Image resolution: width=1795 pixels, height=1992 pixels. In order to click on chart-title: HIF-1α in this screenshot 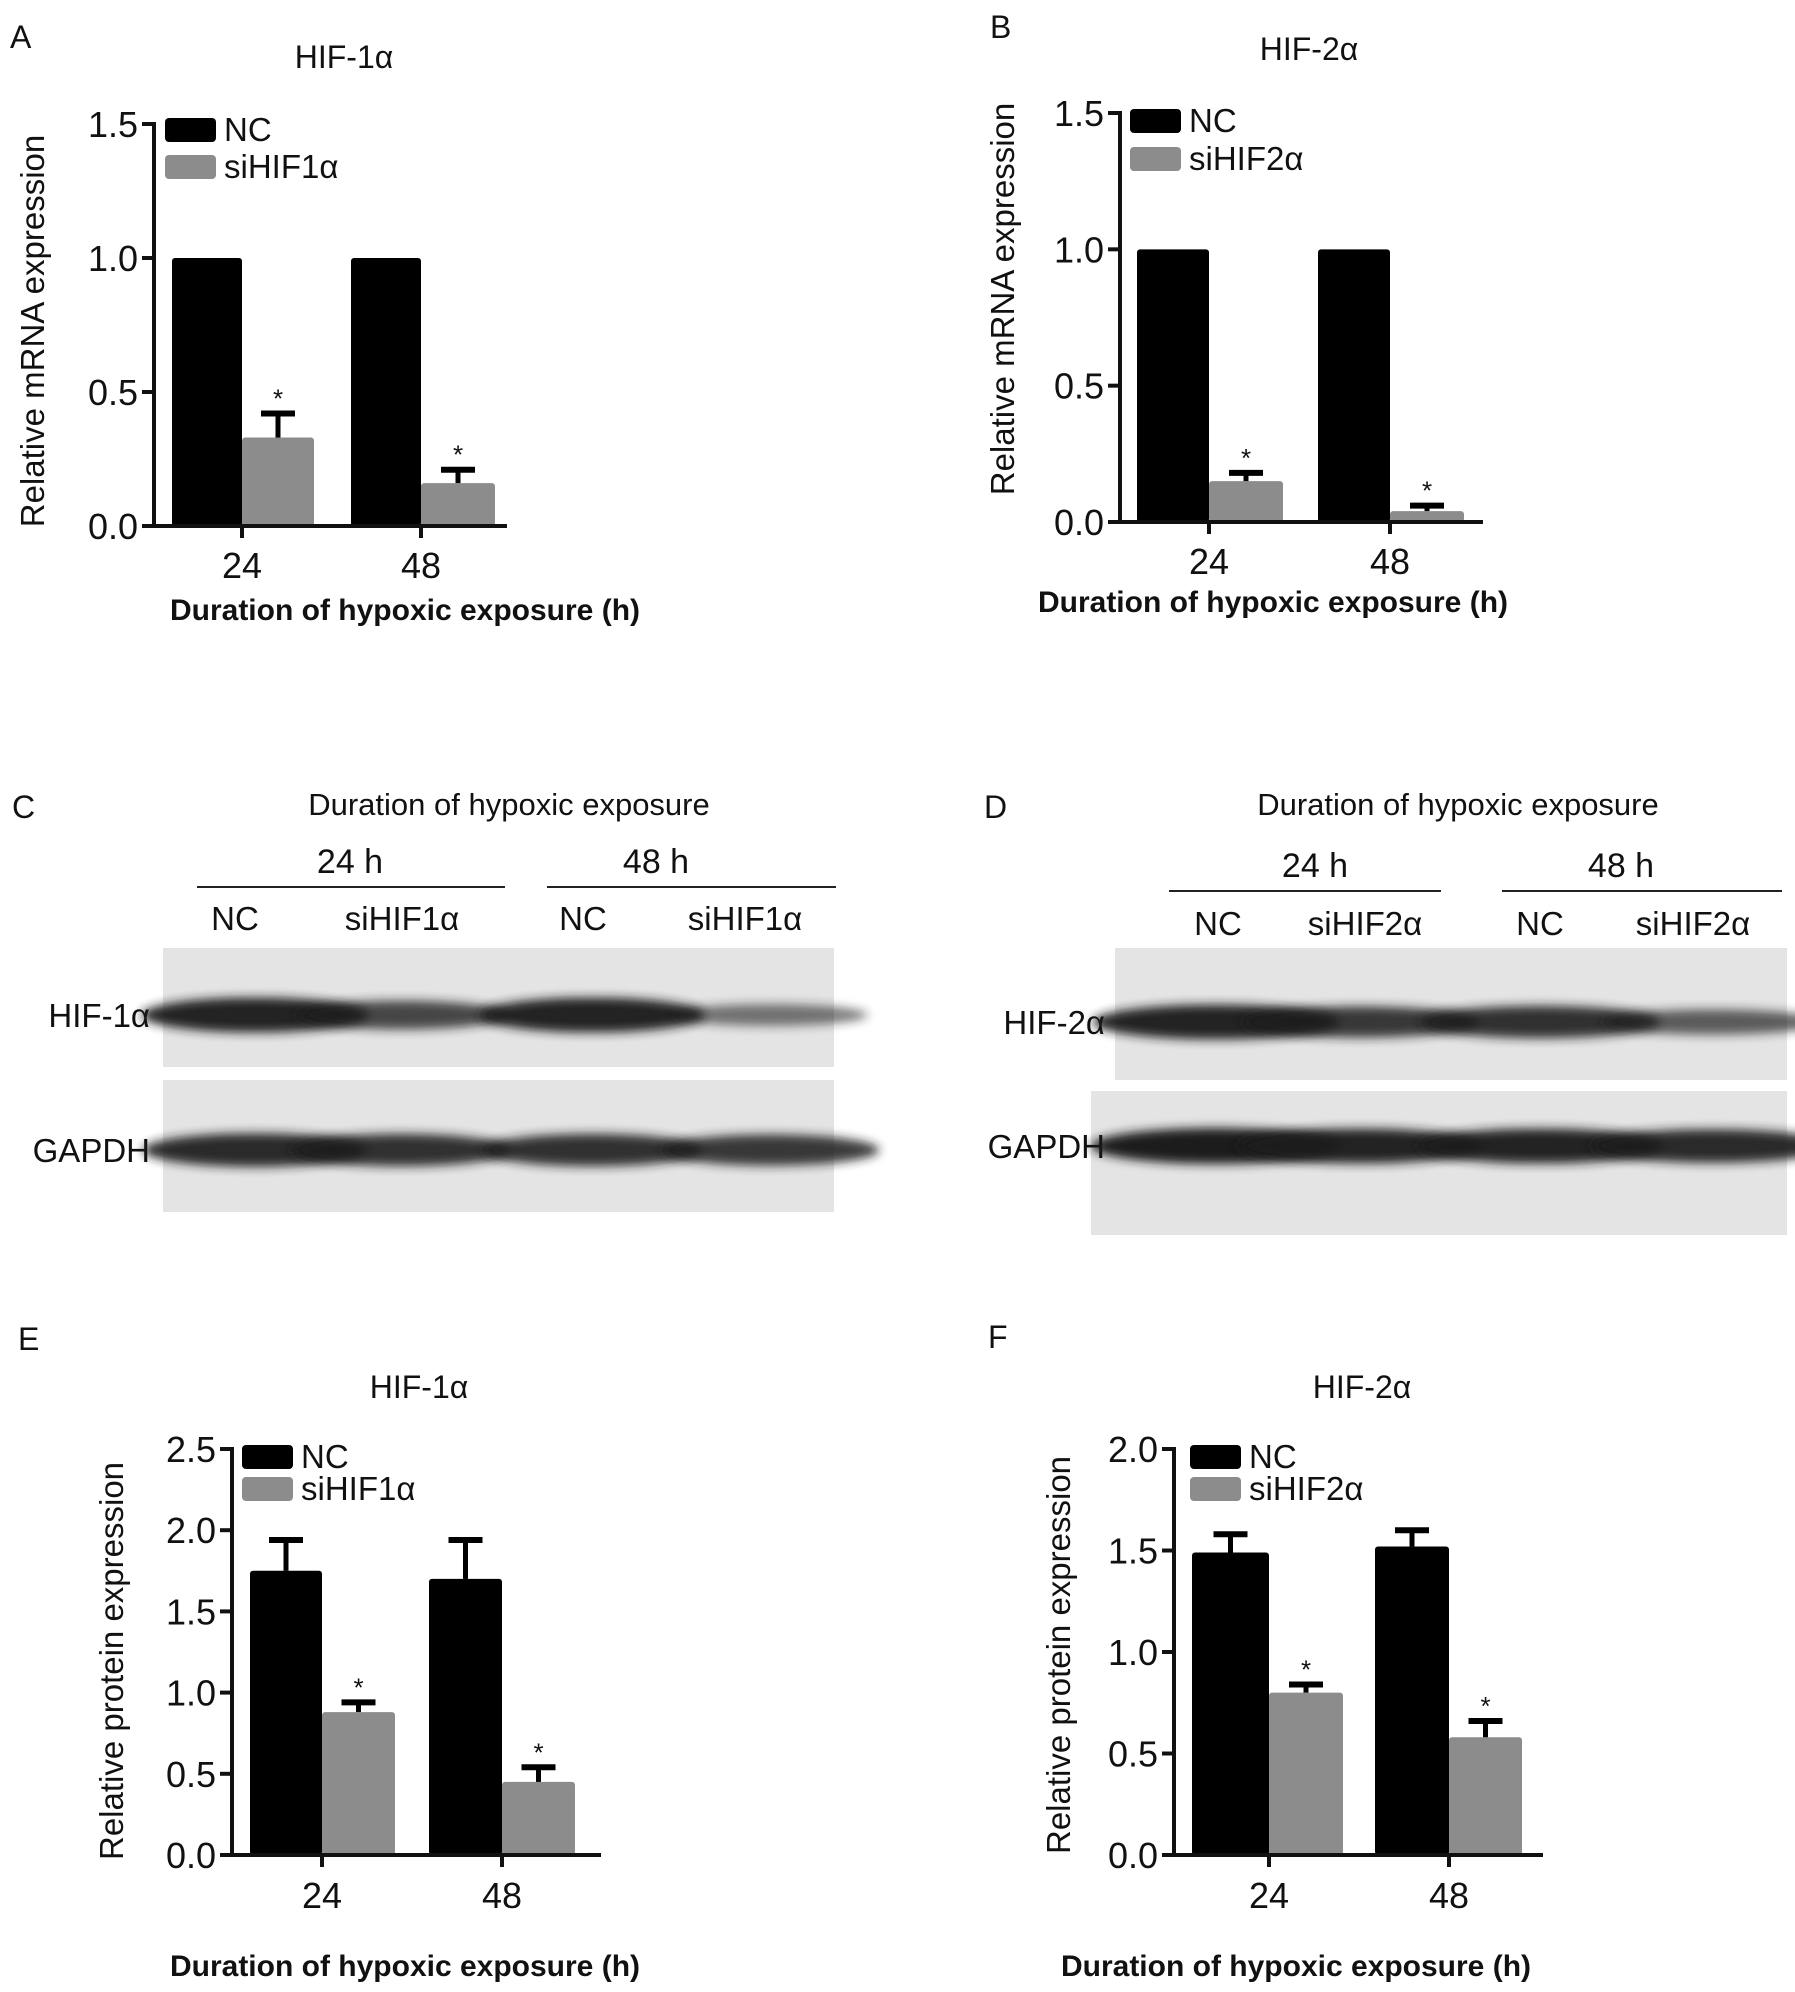, I will do `click(344, 57)`.